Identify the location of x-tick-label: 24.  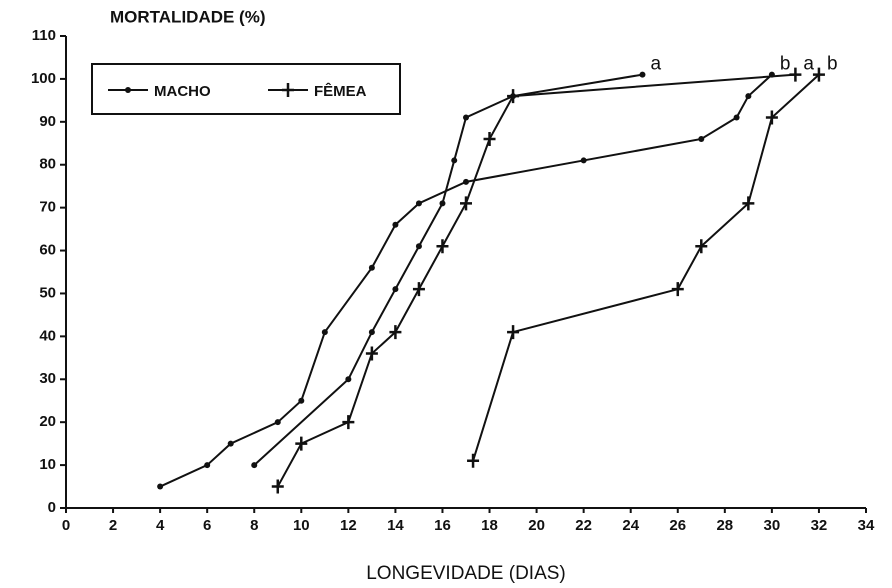
(630, 525).